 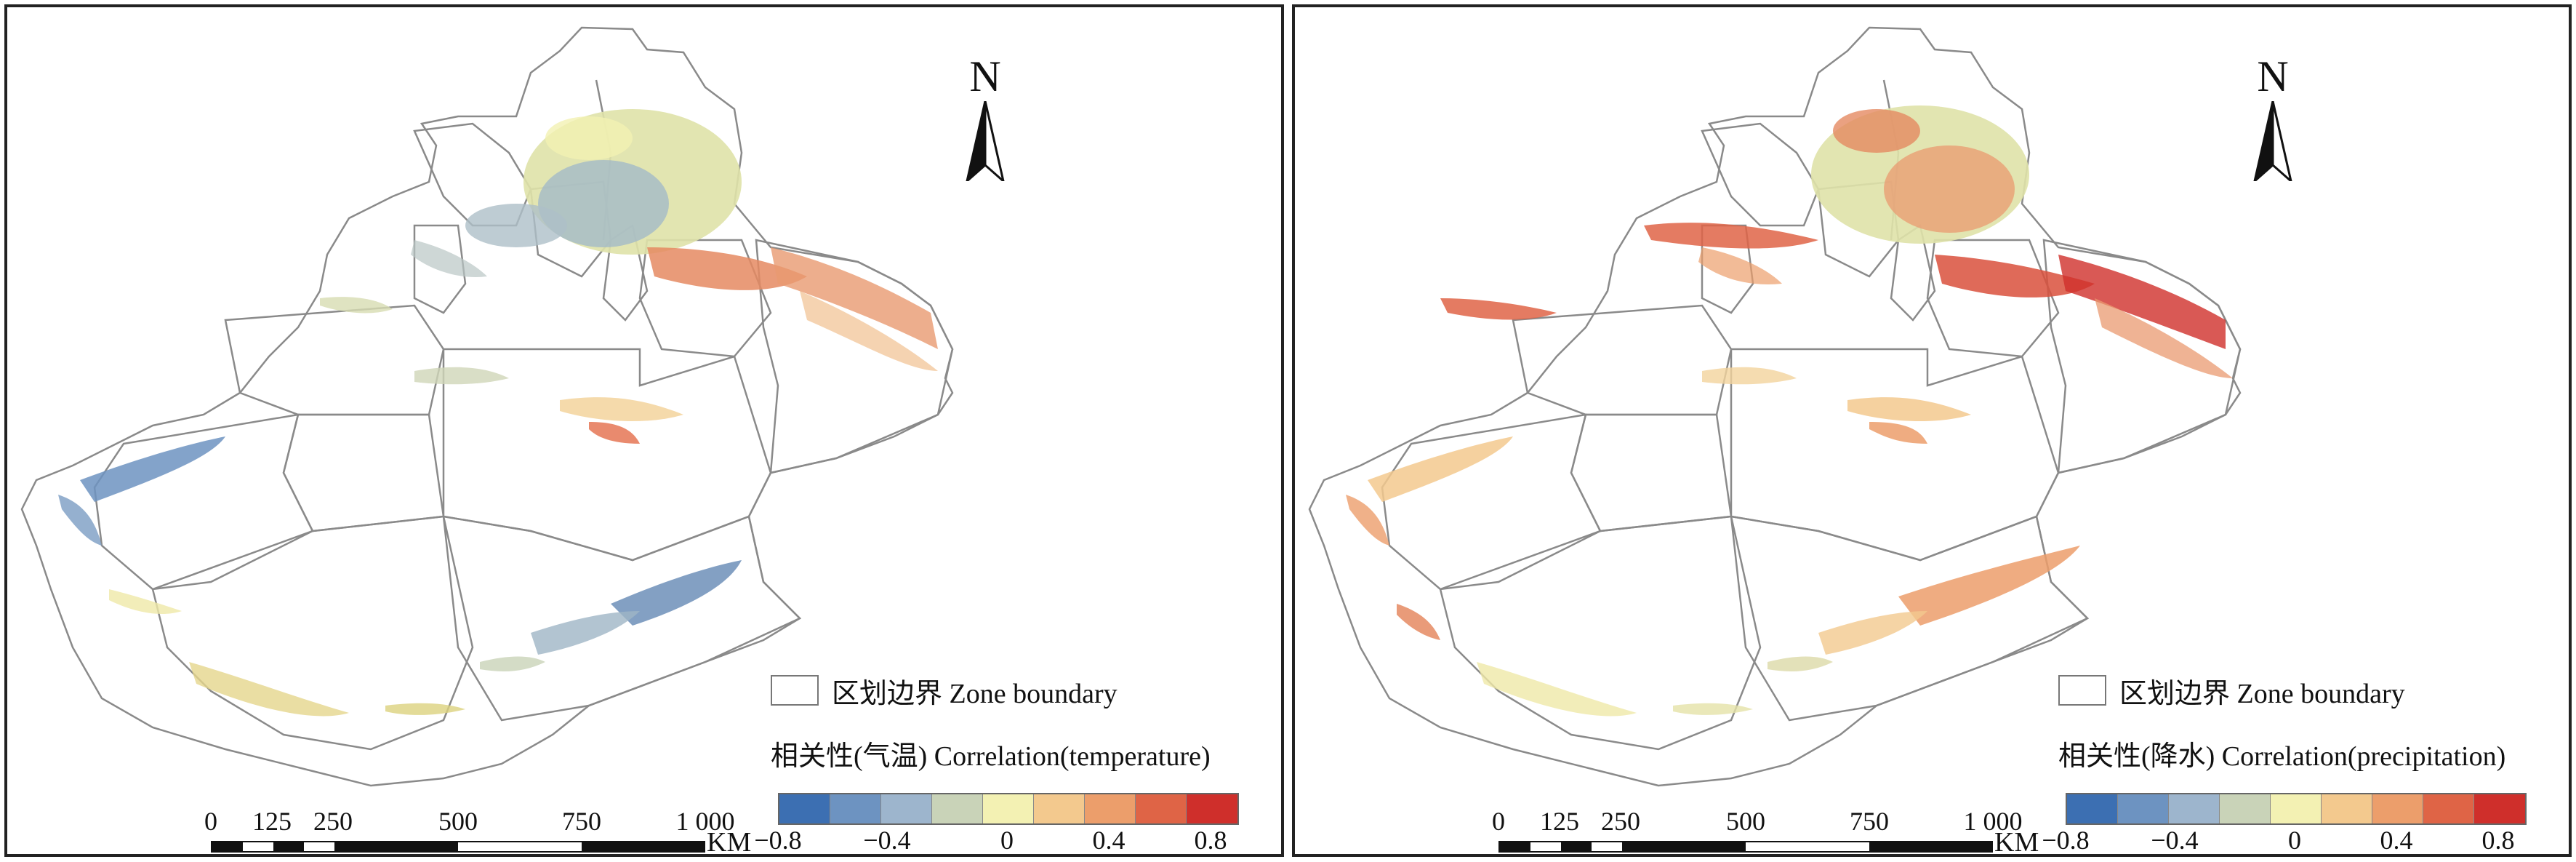 I want to click on correlation-legend-title: 相关性(降水) Correlation(precipitation), so click(x=2282, y=756).